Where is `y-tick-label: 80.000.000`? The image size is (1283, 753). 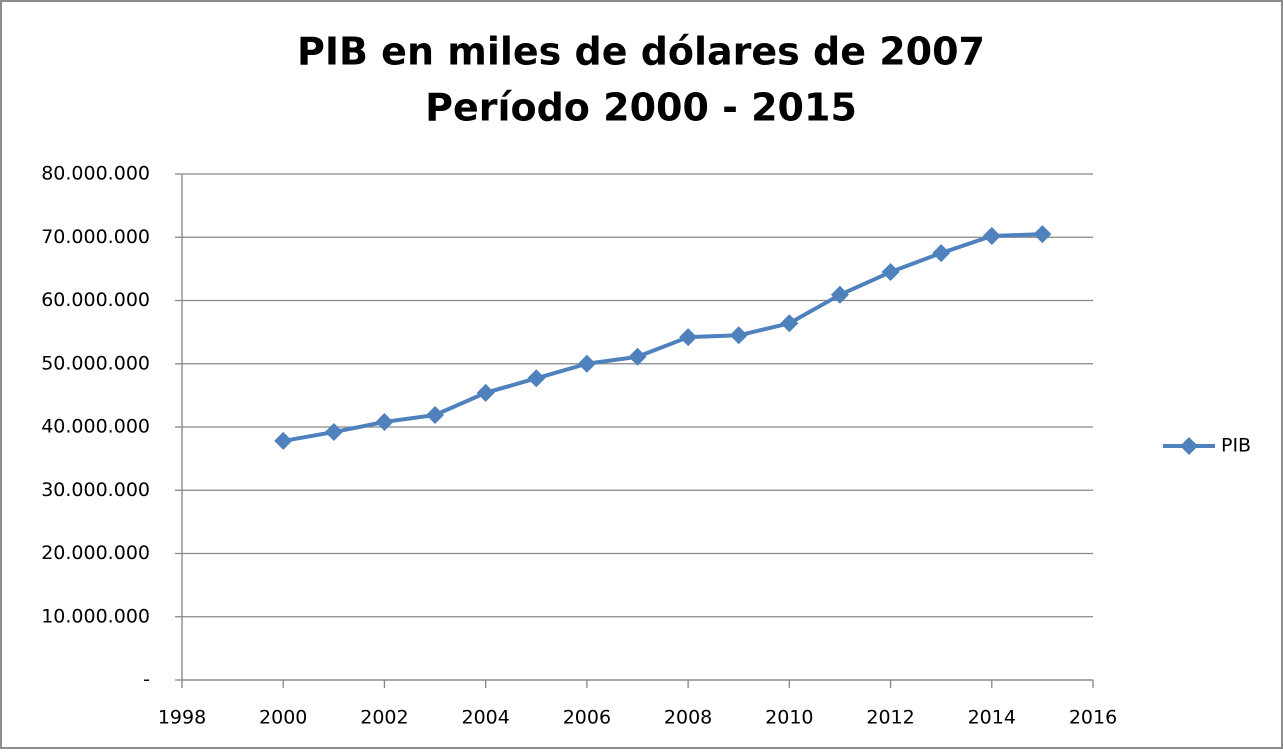 y-tick-label: 80.000.000 is located at coordinates (95, 174).